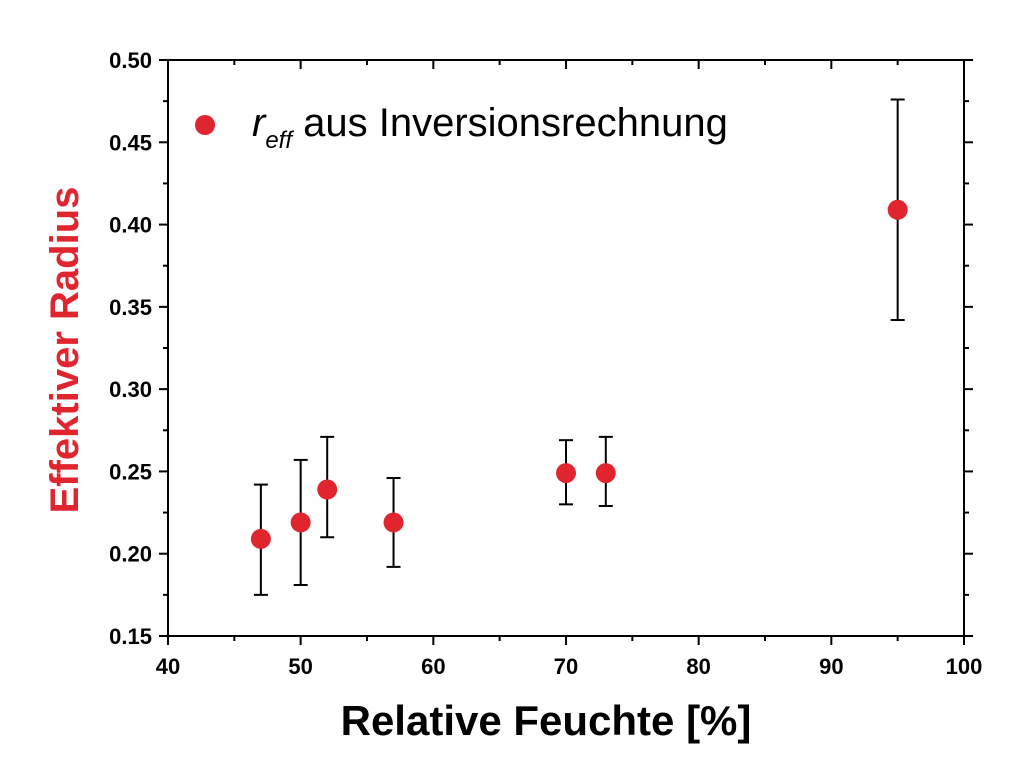 This screenshot has height=761, width=1024. Describe the element at coordinates (259, 123) in the screenshot. I see `legend-symbol: r` at that location.